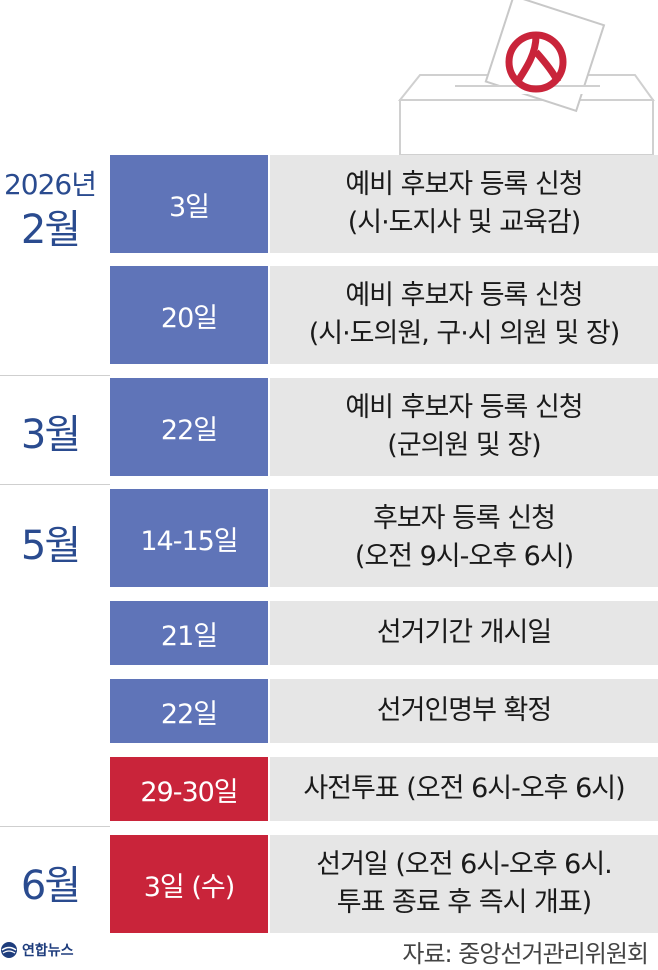 The image size is (658, 970). Describe the element at coordinates (464, 445) in the screenshot. I see `schedule-description-line: (군의원 및 장)` at that location.